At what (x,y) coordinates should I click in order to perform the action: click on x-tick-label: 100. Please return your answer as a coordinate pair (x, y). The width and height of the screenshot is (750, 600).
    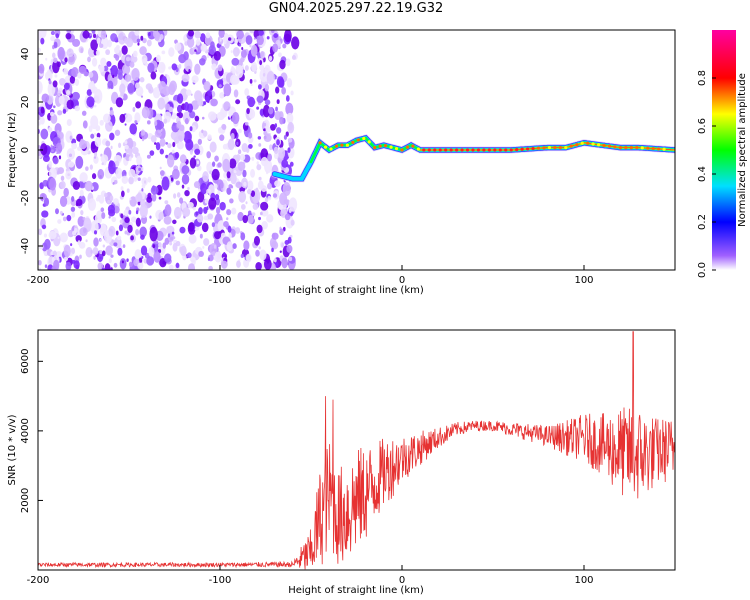
    Looking at the image, I should click on (583, 280).